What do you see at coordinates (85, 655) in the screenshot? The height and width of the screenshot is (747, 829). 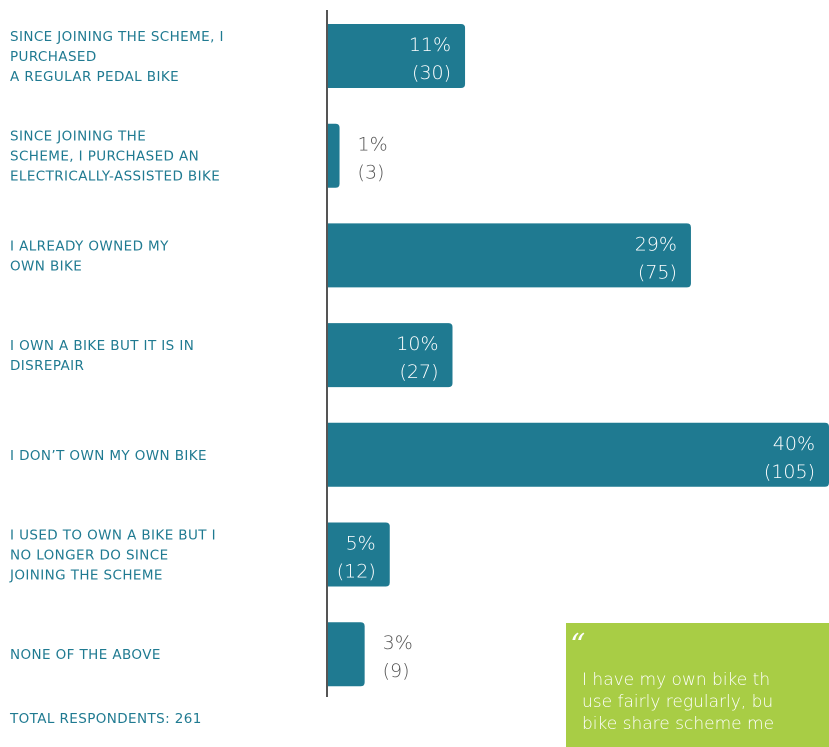 I see `category-label-6: NONE OF THE ABOVE` at bounding box center [85, 655].